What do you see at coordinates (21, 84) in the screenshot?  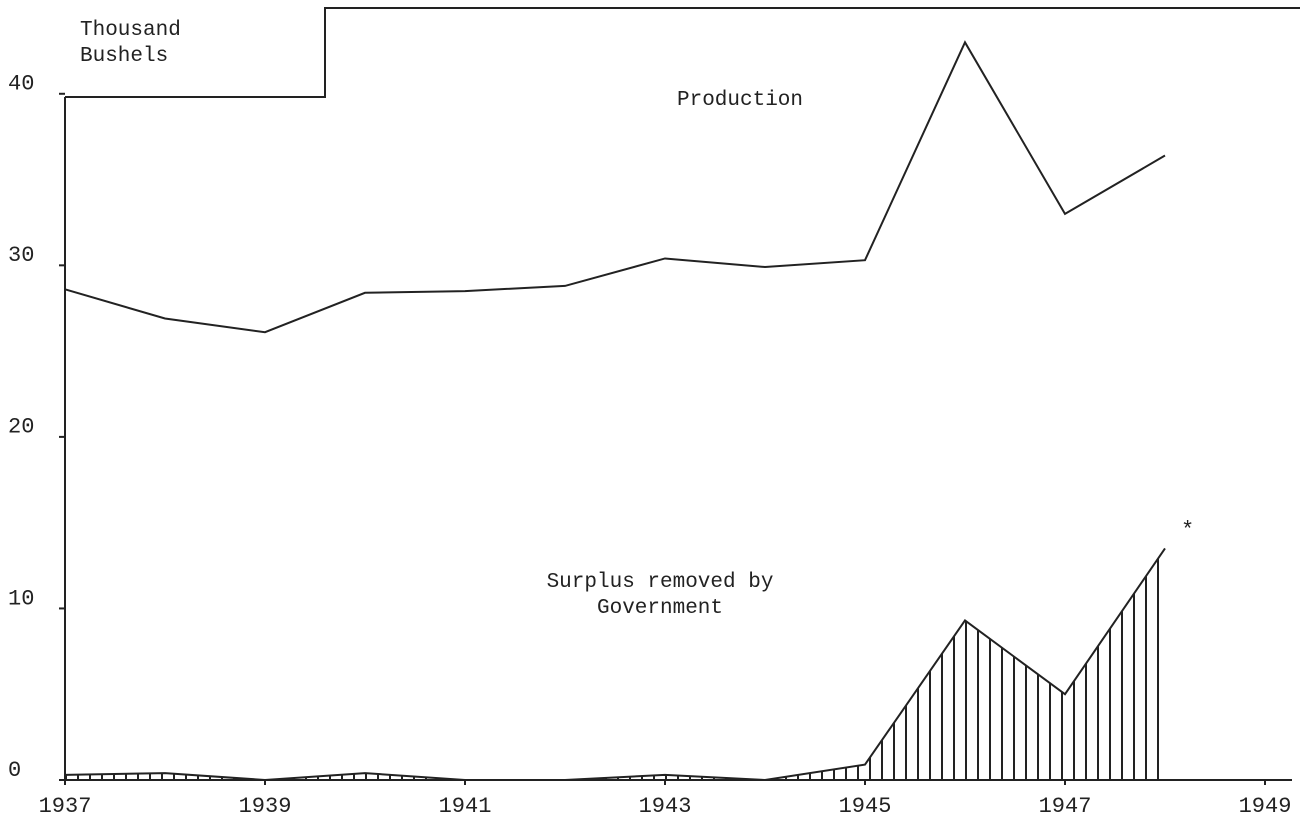 I see `y-tick-label: 40` at bounding box center [21, 84].